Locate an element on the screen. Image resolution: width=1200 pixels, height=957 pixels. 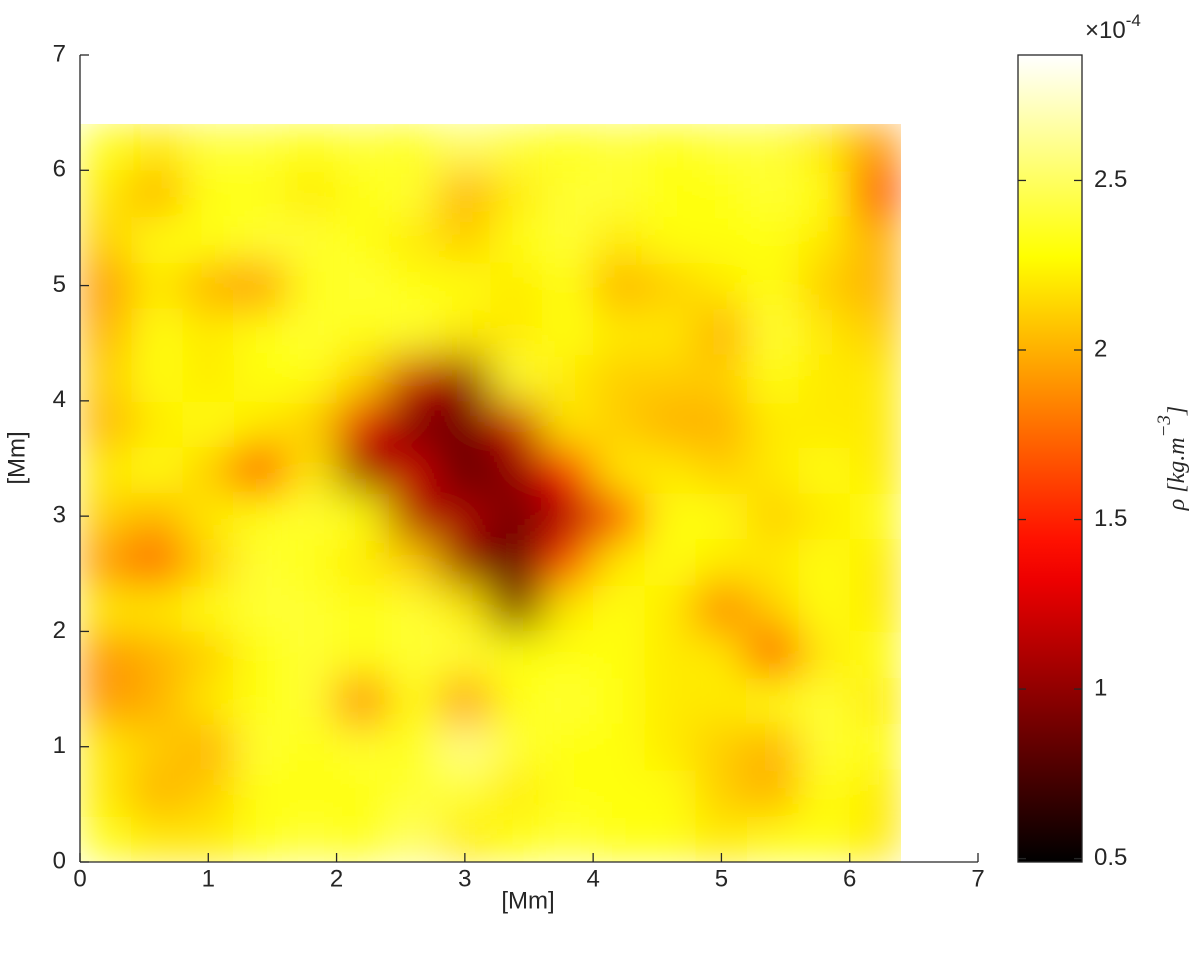
x-axis-label: [Mm] is located at coordinates (527, 900).